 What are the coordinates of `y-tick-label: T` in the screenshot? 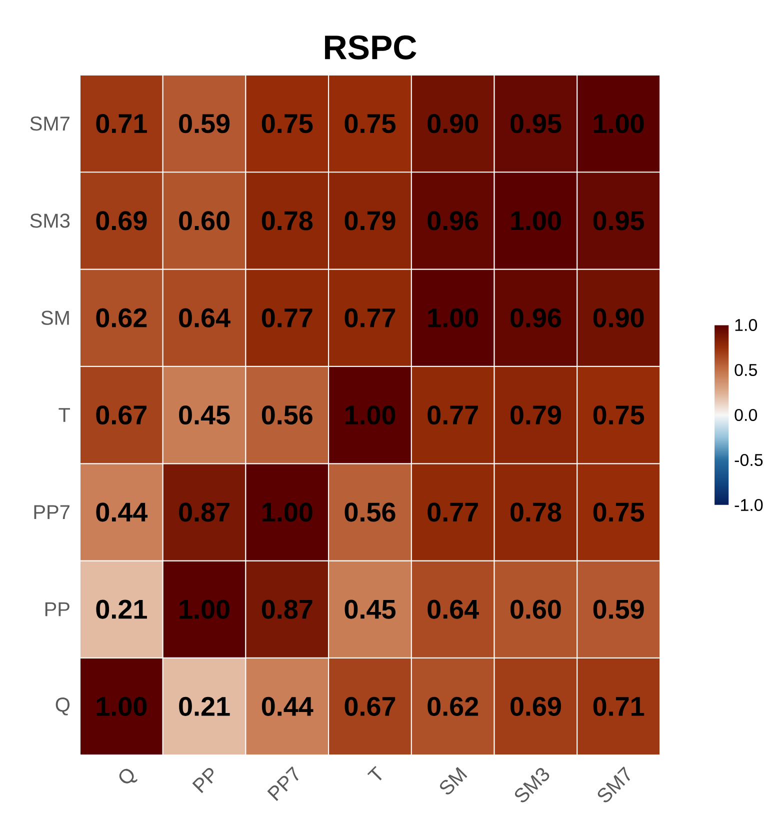 It's located at (64, 415).